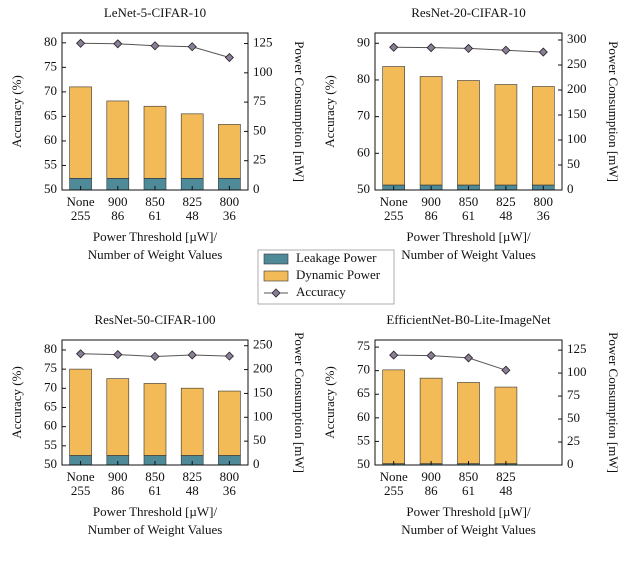 This screenshot has height=576, width=636. What do you see at coordinates (577, 38) in the screenshot?
I see `y2-tick-label: 300` at bounding box center [577, 38].